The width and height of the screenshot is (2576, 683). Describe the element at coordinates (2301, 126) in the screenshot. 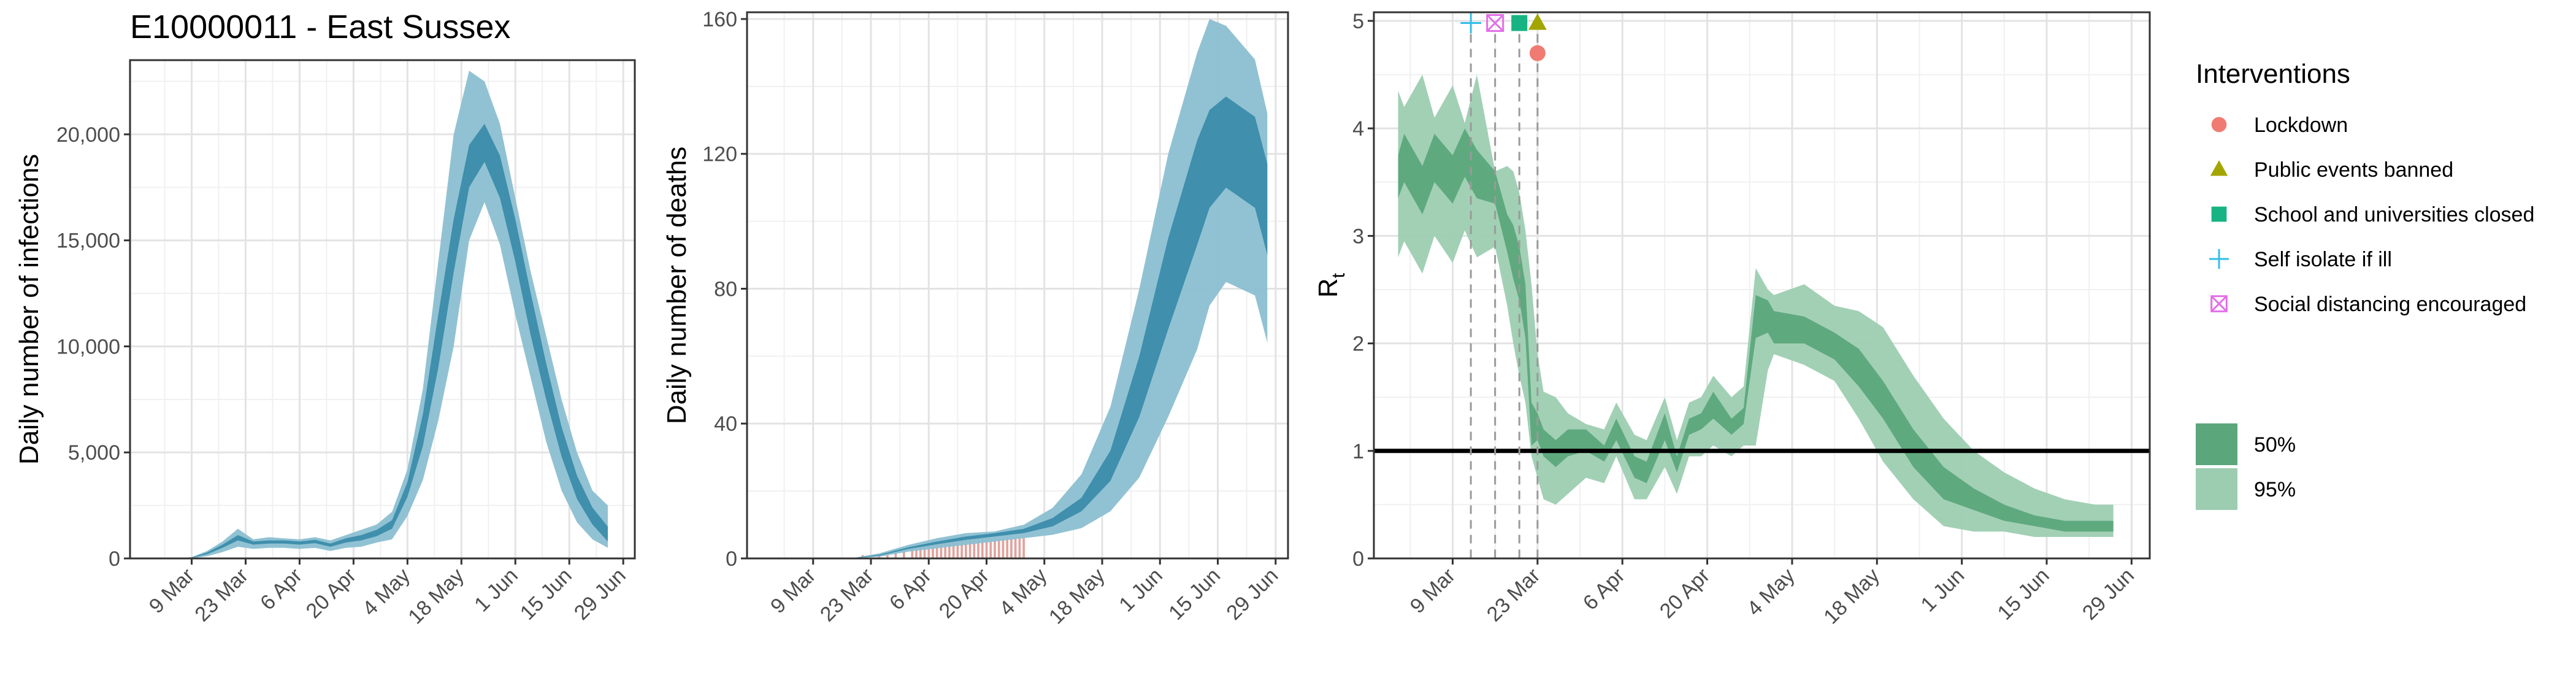

I see `legend-item-label: Lockdown` at that location.